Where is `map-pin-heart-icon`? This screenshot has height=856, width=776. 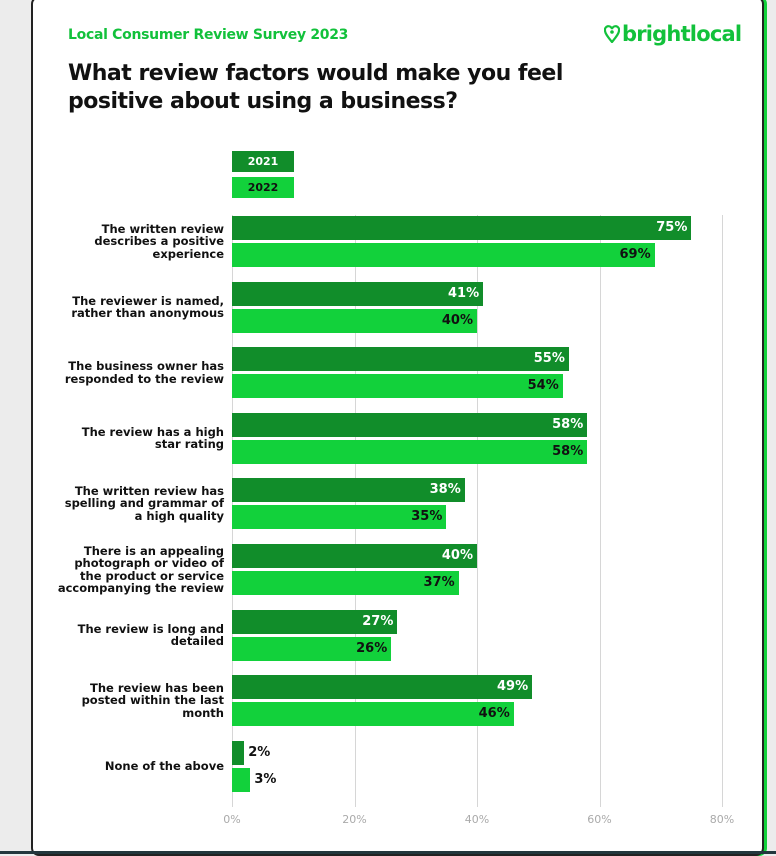 map-pin-heart-icon is located at coordinates (612, 34).